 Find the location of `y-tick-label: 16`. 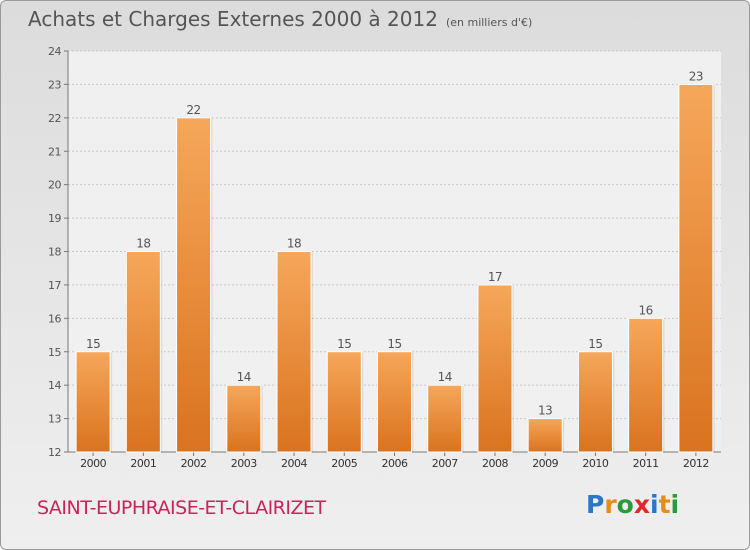

y-tick-label: 16 is located at coordinates (54, 318).